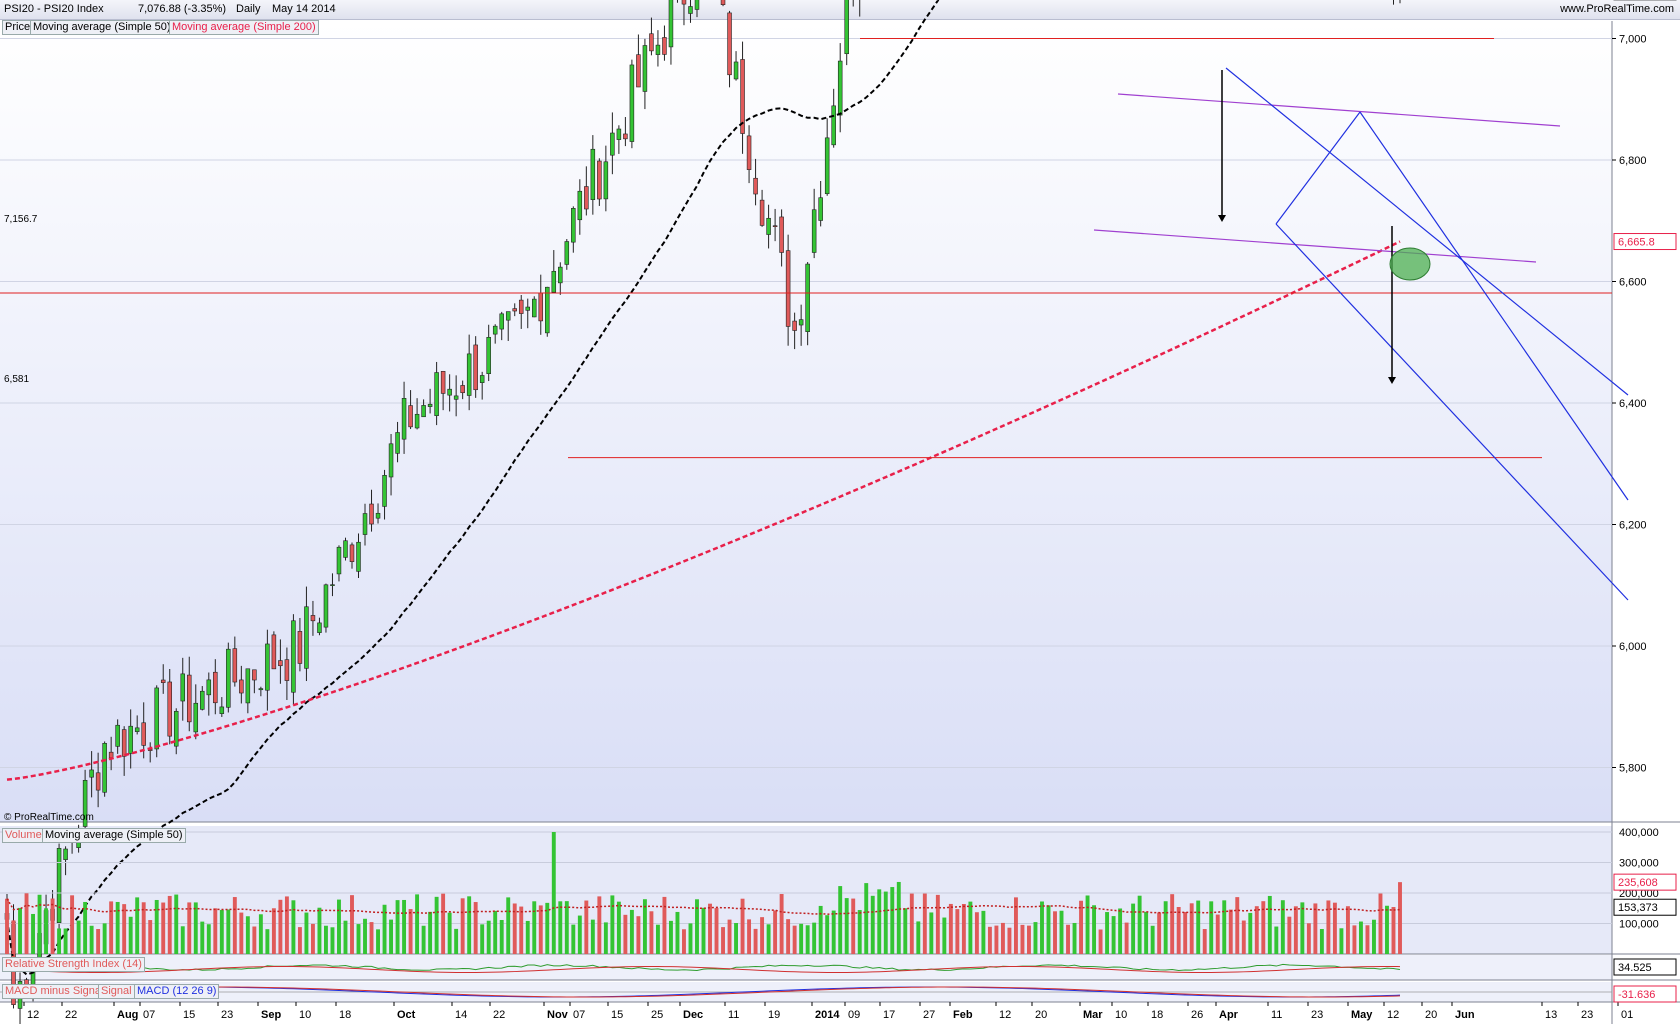 This screenshot has width=1680, height=1024. Describe the element at coordinates (703, 893) in the screenshot. I see `volume-bars` at that location.